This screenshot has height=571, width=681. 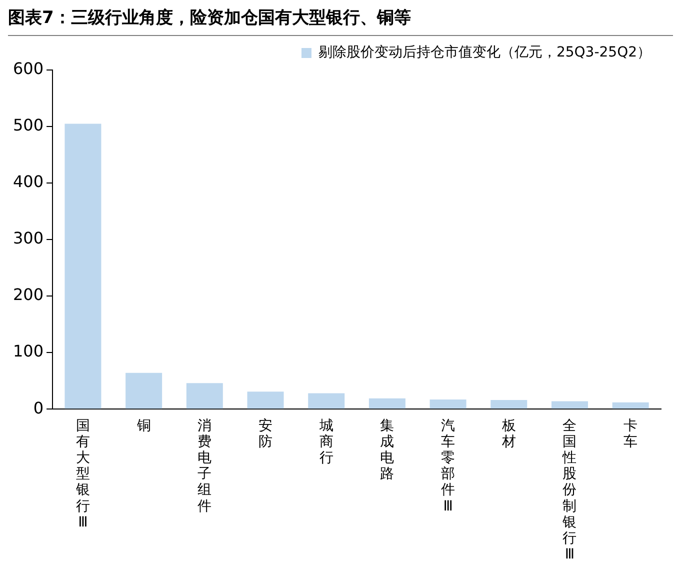 I want to click on y-tick-label: 500, so click(x=28, y=125).